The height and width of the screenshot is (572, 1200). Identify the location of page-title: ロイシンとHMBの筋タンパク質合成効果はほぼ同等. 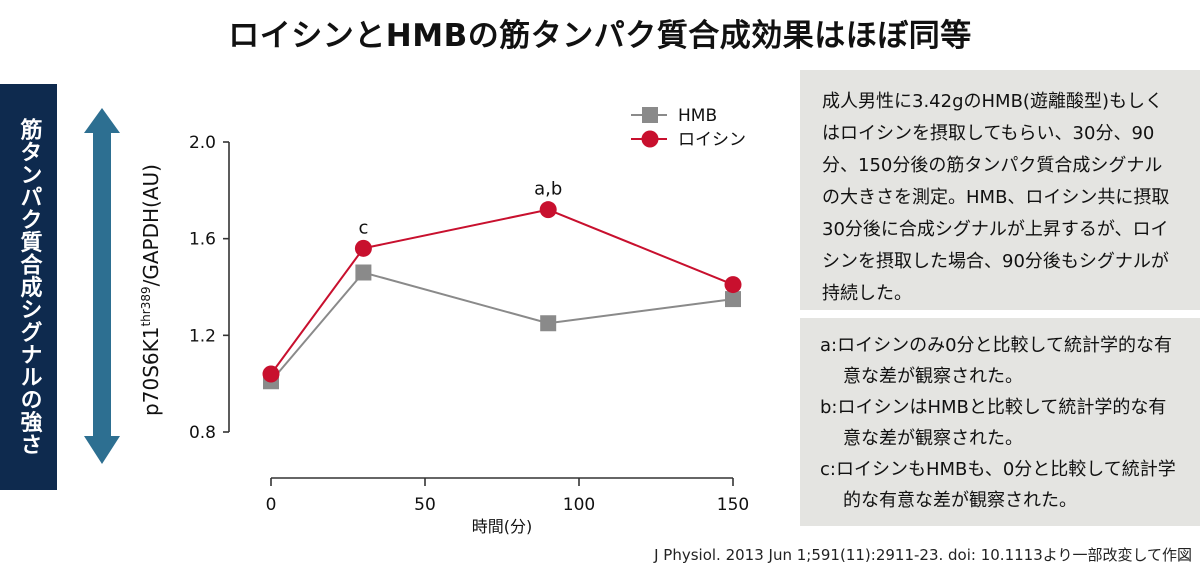
(600, 36).